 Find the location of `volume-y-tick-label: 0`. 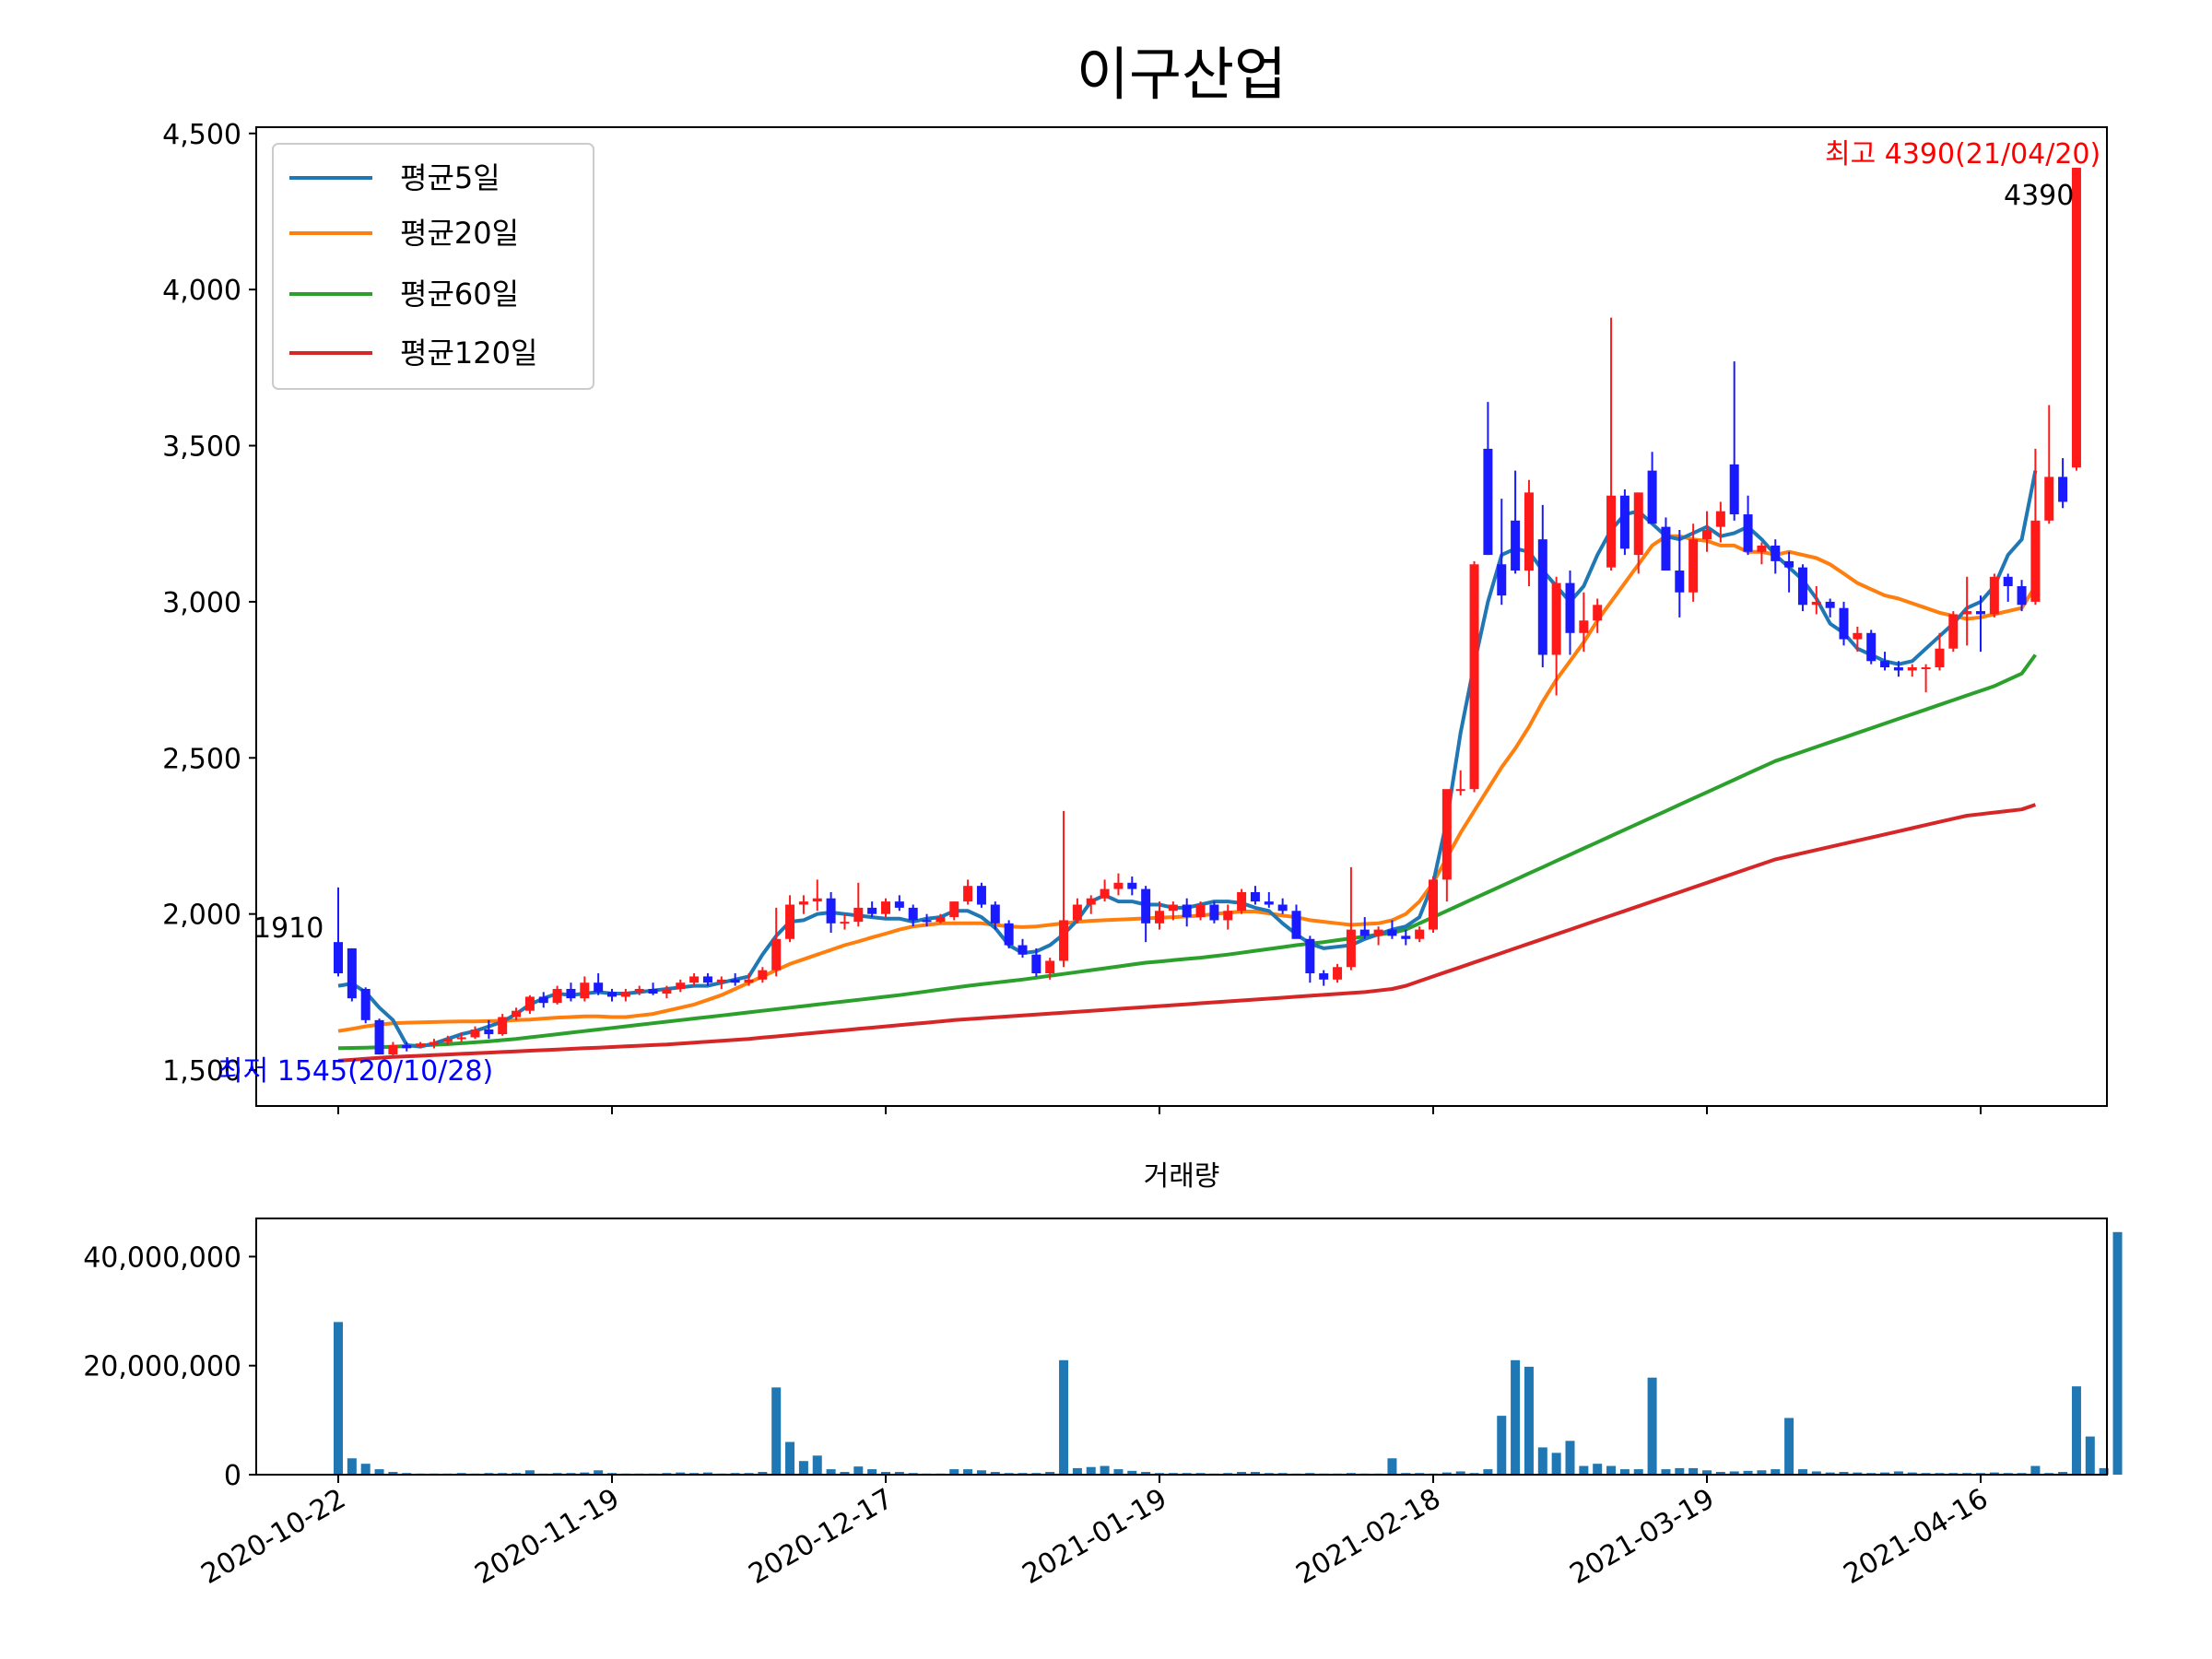

volume-y-tick-label: 0 is located at coordinates (232, 1476).